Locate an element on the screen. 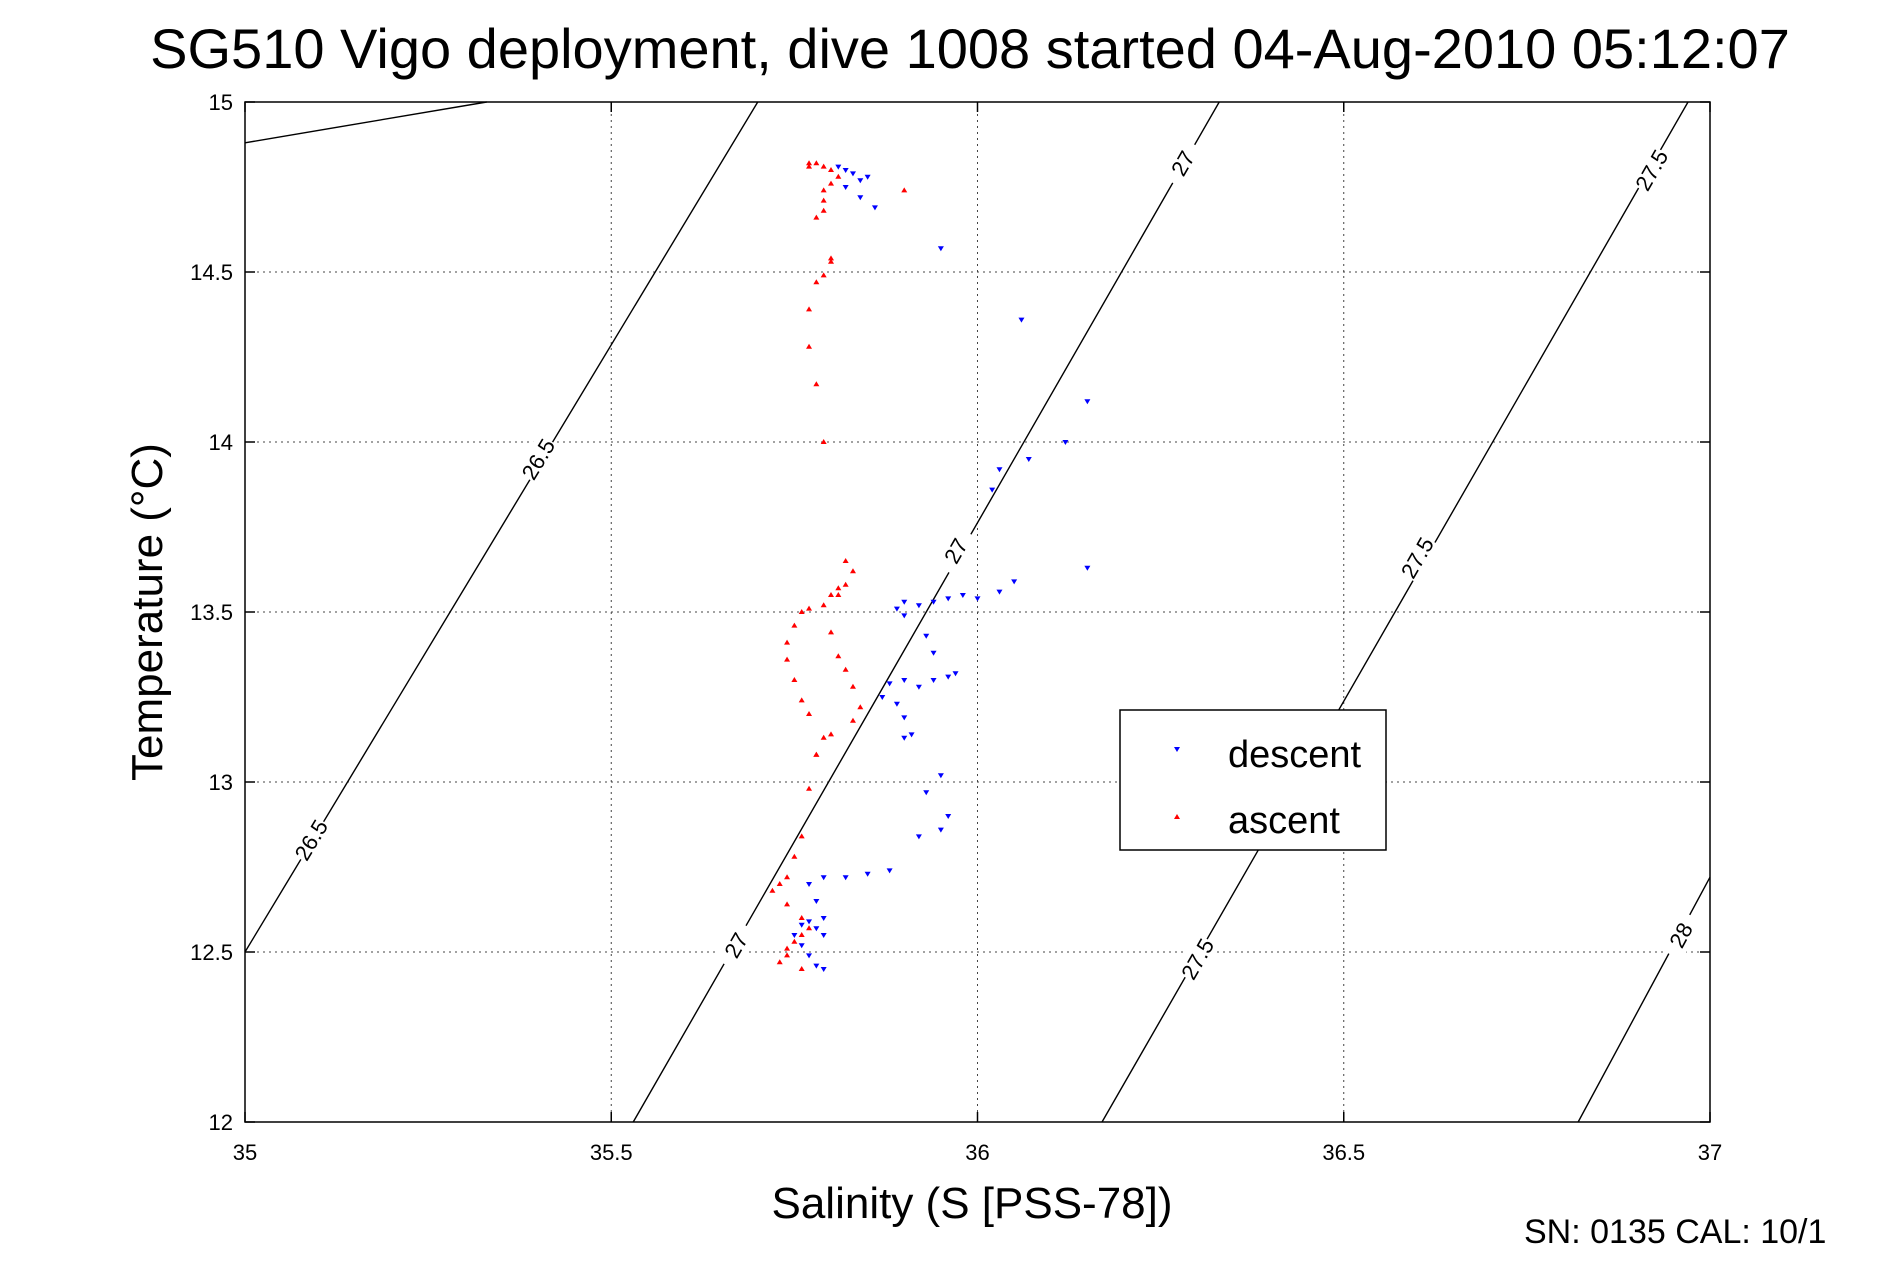  y-tick-label: 14 is located at coordinates (221, 442).